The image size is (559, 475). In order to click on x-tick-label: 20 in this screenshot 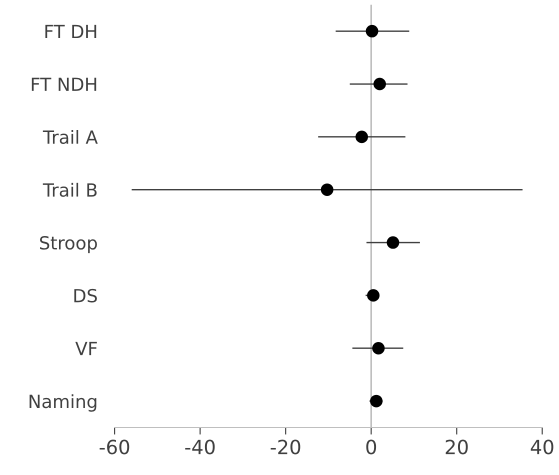, I will do `click(457, 447)`.